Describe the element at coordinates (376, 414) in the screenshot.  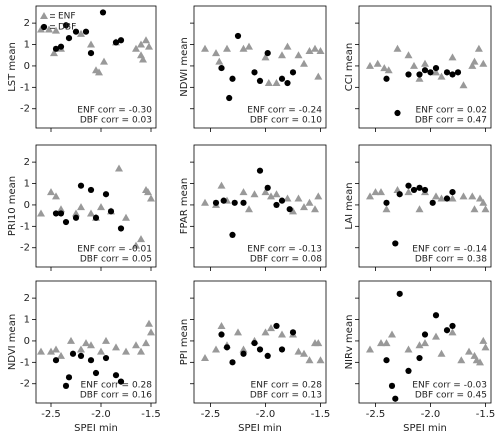
I see `x-tick-label: -2.5` at that location.